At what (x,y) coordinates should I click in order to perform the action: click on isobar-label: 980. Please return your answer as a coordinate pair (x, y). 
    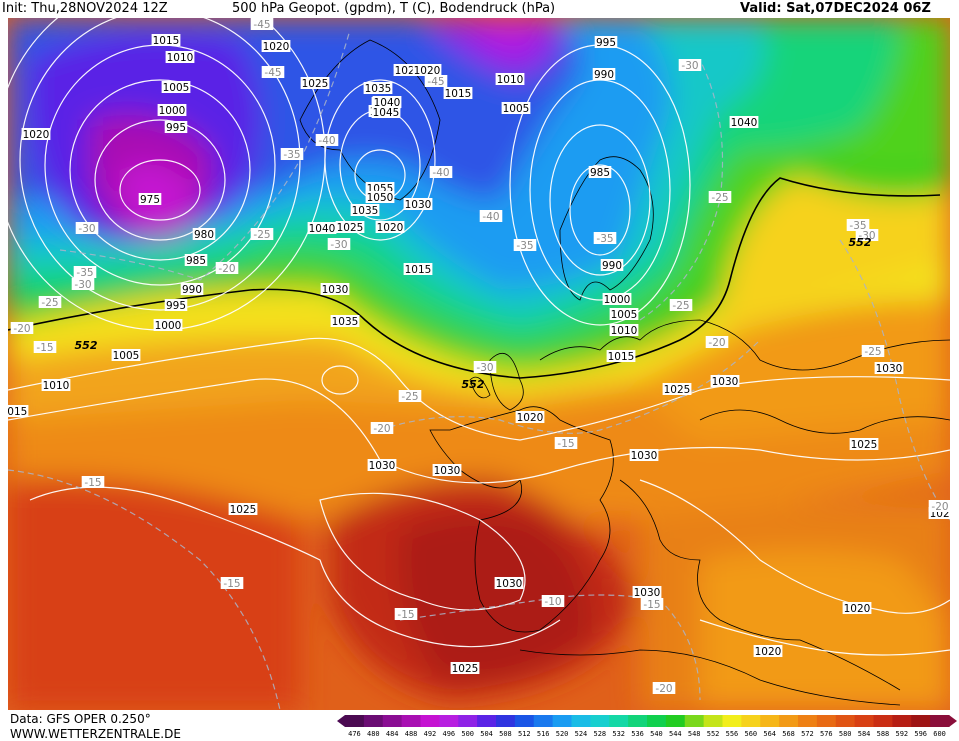
    Looking at the image, I should click on (204, 235).